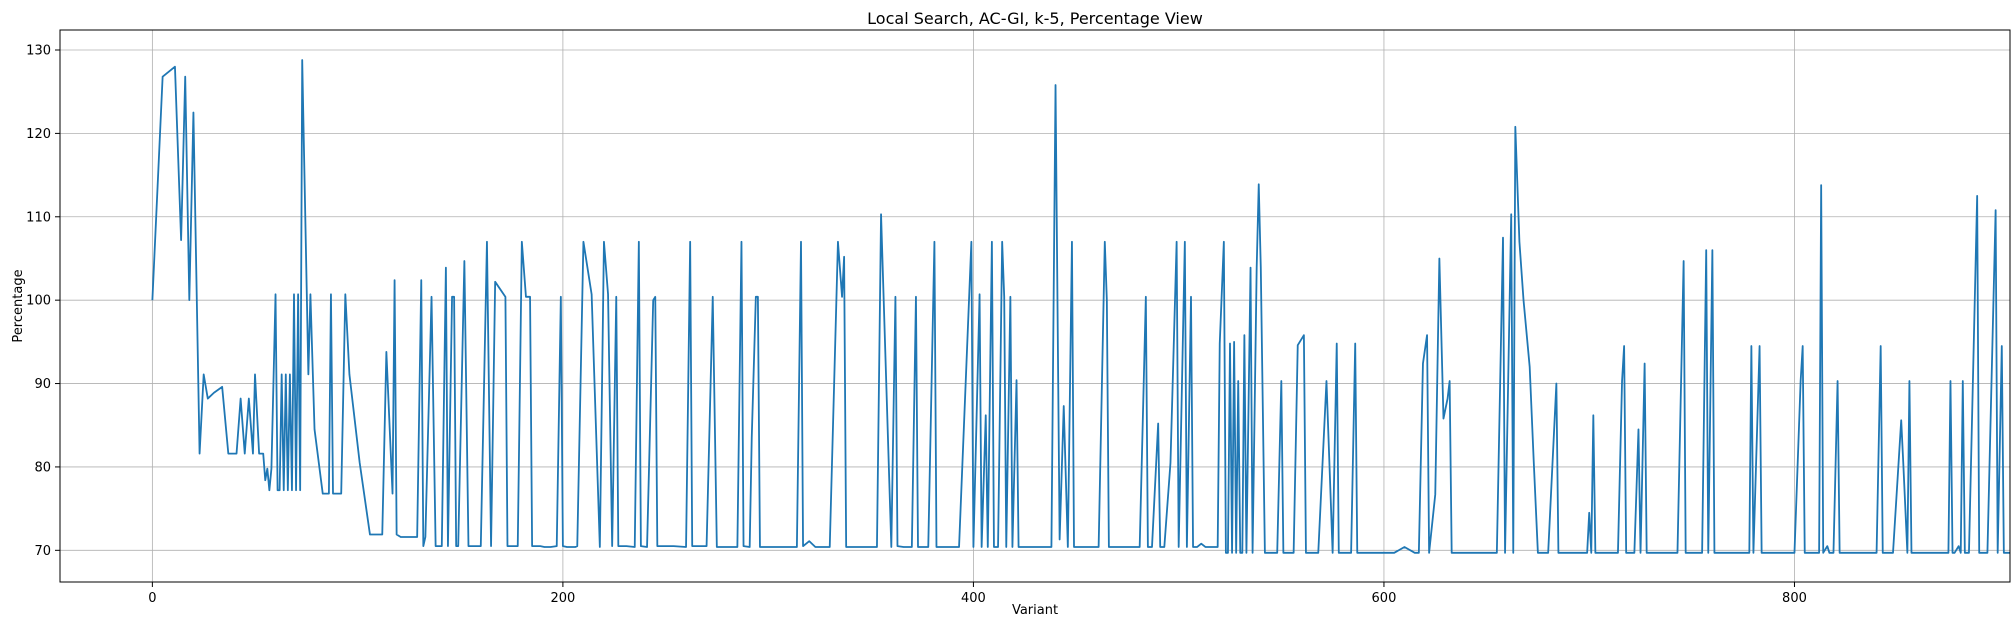 The height and width of the screenshot is (624, 2013). I want to click on y-tick-label: 100, so click(38, 301).